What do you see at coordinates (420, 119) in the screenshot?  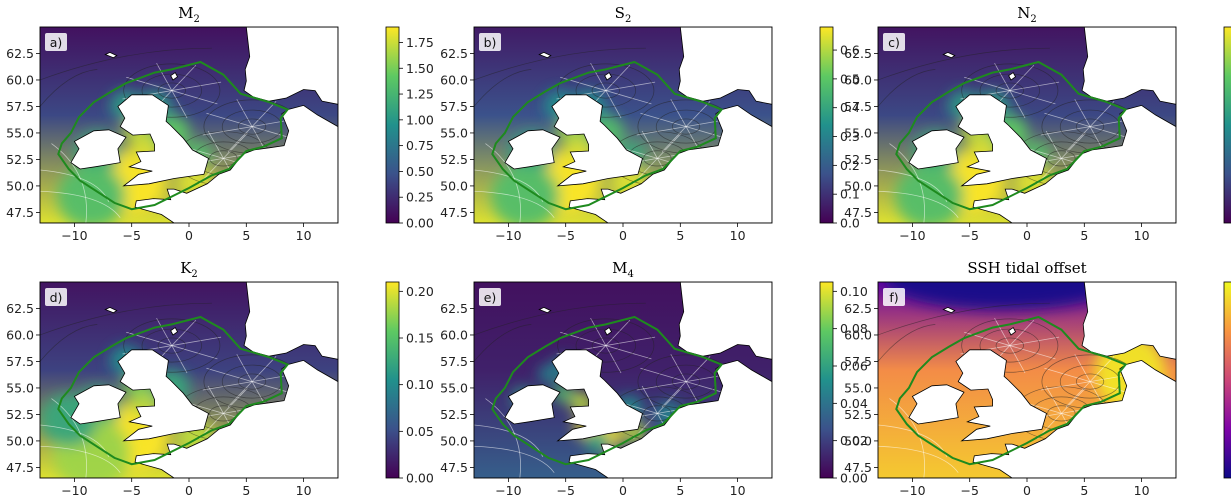 I see `colorbar-tick-label: 1.00` at bounding box center [420, 119].